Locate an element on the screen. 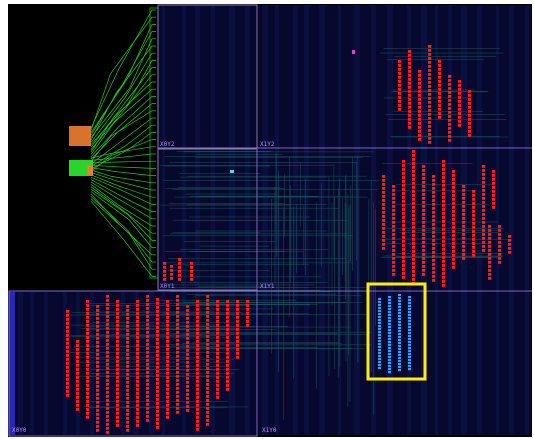 The image size is (534, 439). region-x0y2-fill is located at coordinates (207, 76).